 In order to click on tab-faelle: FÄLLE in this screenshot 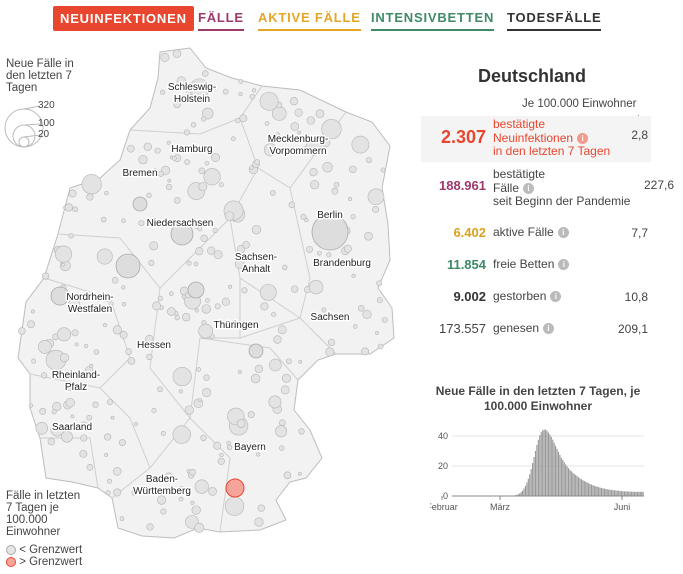, I will do `click(221, 19)`.